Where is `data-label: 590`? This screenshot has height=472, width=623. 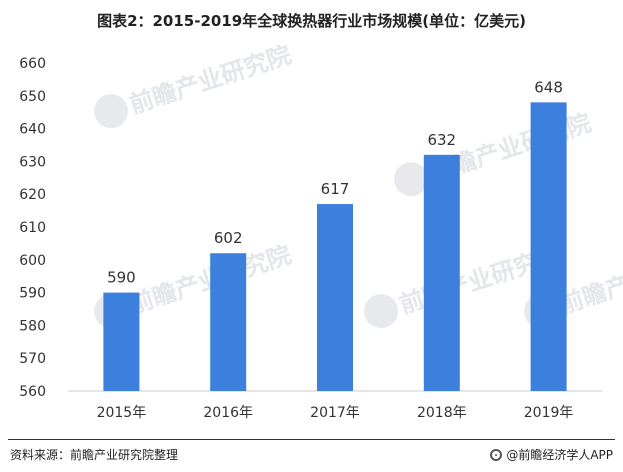
data-label: 590 is located at coordinates (121, 278).